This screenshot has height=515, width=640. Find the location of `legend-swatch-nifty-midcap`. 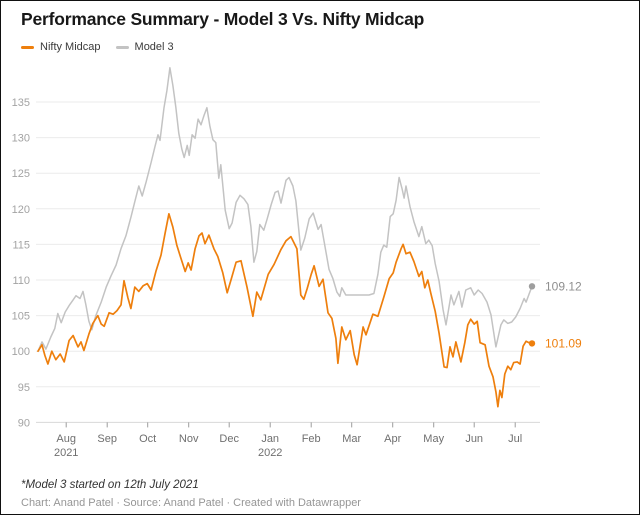

legend-swatch-nifty-midcap is located at coordinates (27, 47).